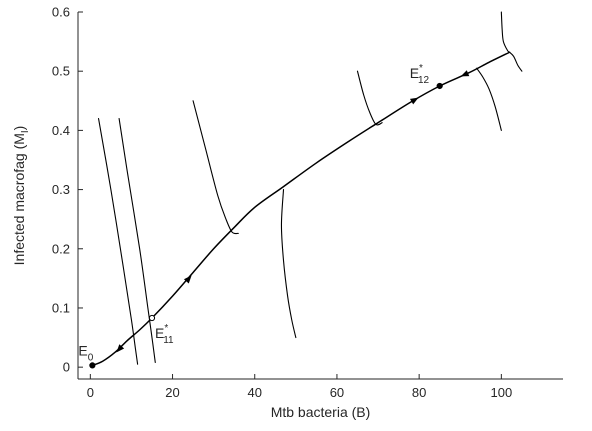 The width and height of the screenshot is (592, 431). I want to click on arrow-top-icon, so click(465, 73).